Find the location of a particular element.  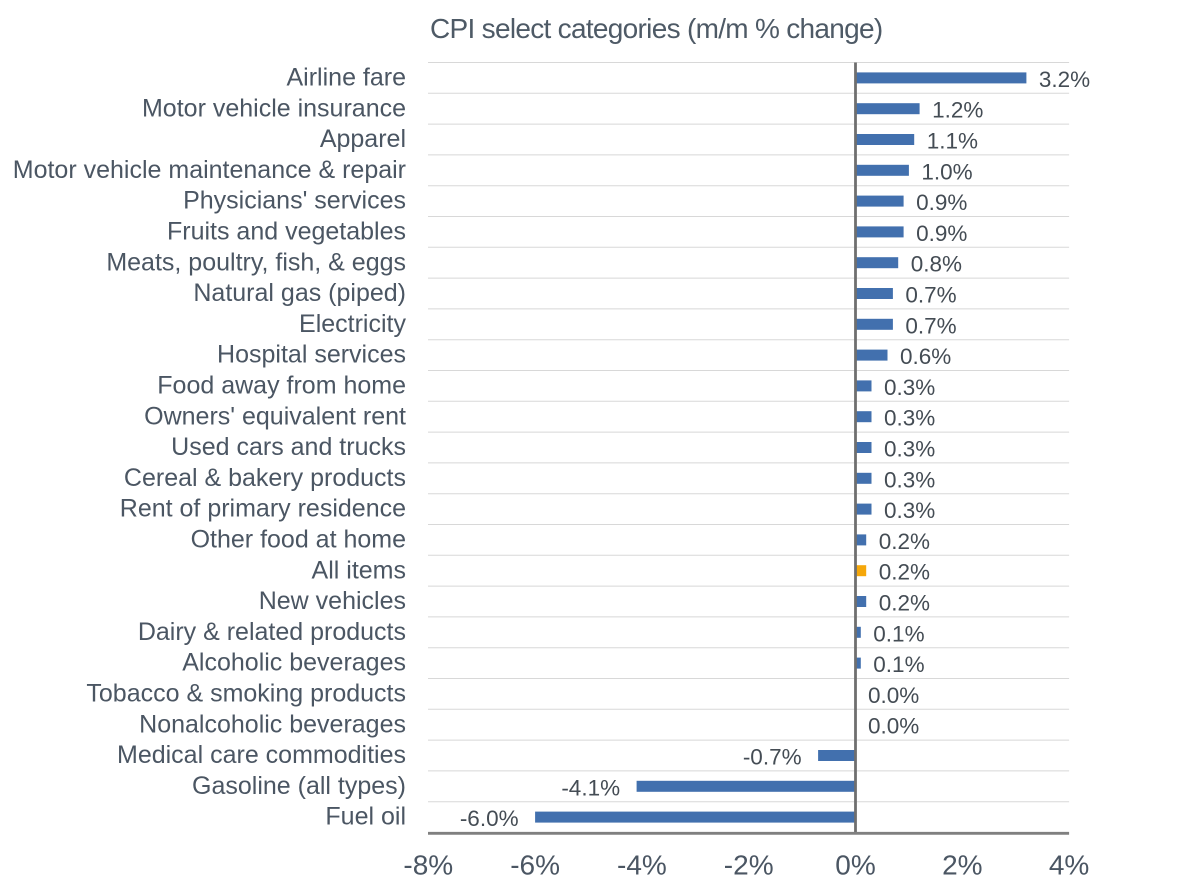

svg-text: Used cars and trucks is located at coordinates (288, 447).